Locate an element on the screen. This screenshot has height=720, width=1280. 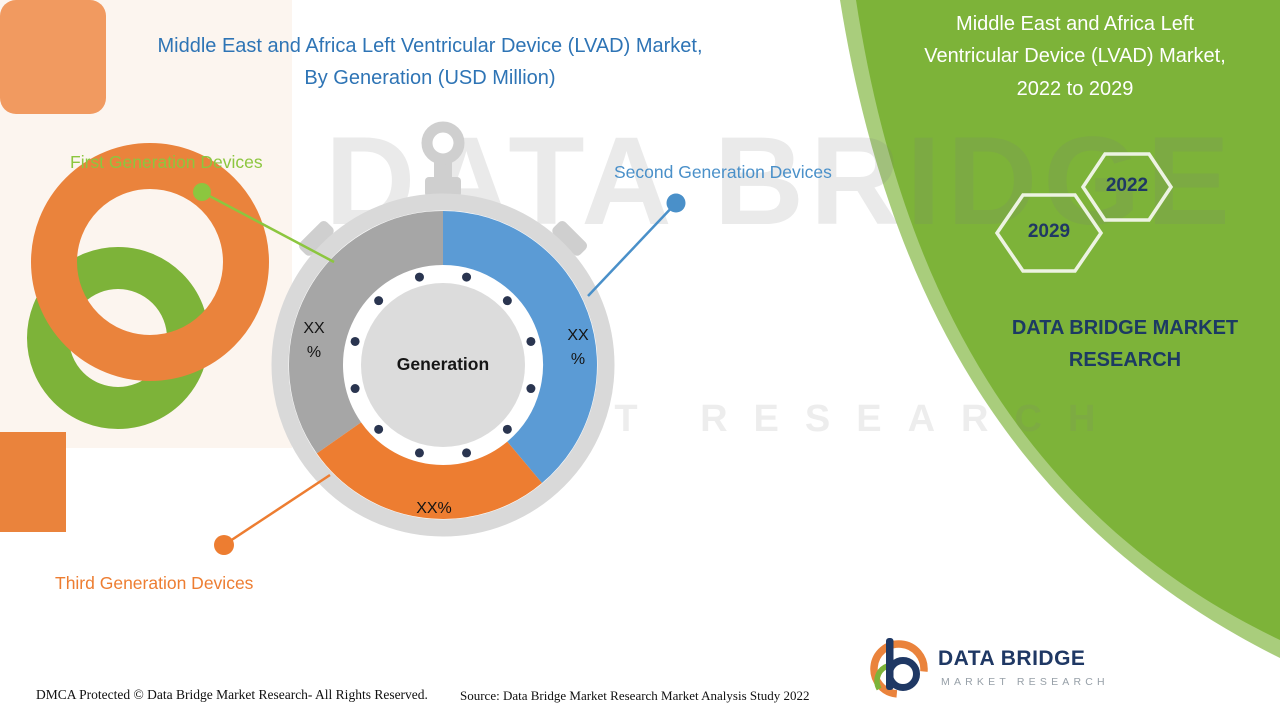
slice-value-first-generation: XX % is located at coordinates (314, 340).